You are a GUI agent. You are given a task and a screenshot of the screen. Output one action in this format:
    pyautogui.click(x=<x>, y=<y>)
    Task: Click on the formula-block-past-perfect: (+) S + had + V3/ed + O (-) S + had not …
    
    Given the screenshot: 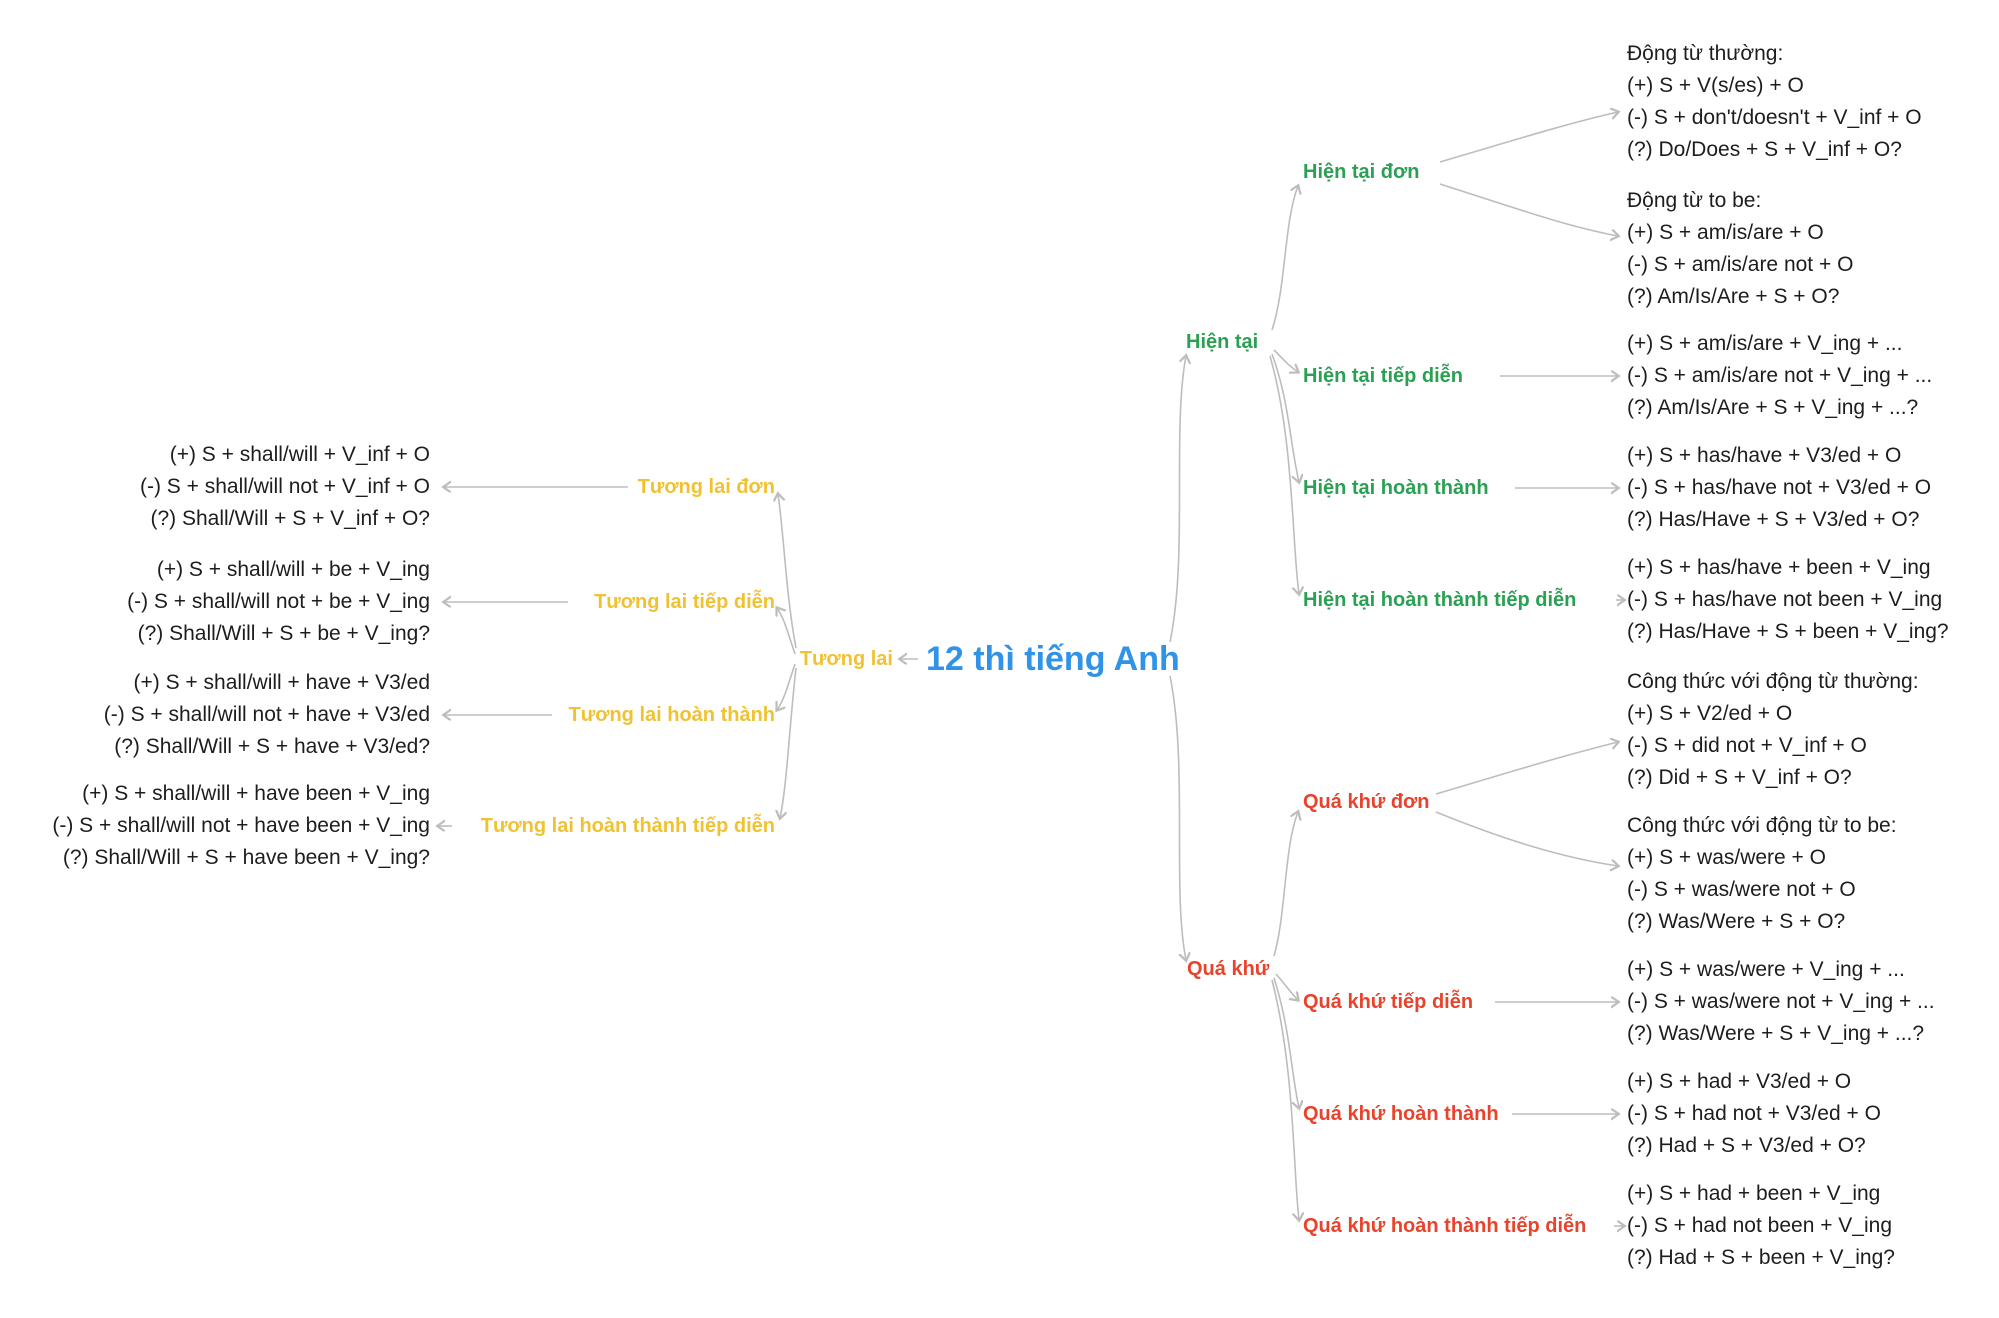 What is the action you would take?
    pyautogui.click(x=1754, y=1114)
    